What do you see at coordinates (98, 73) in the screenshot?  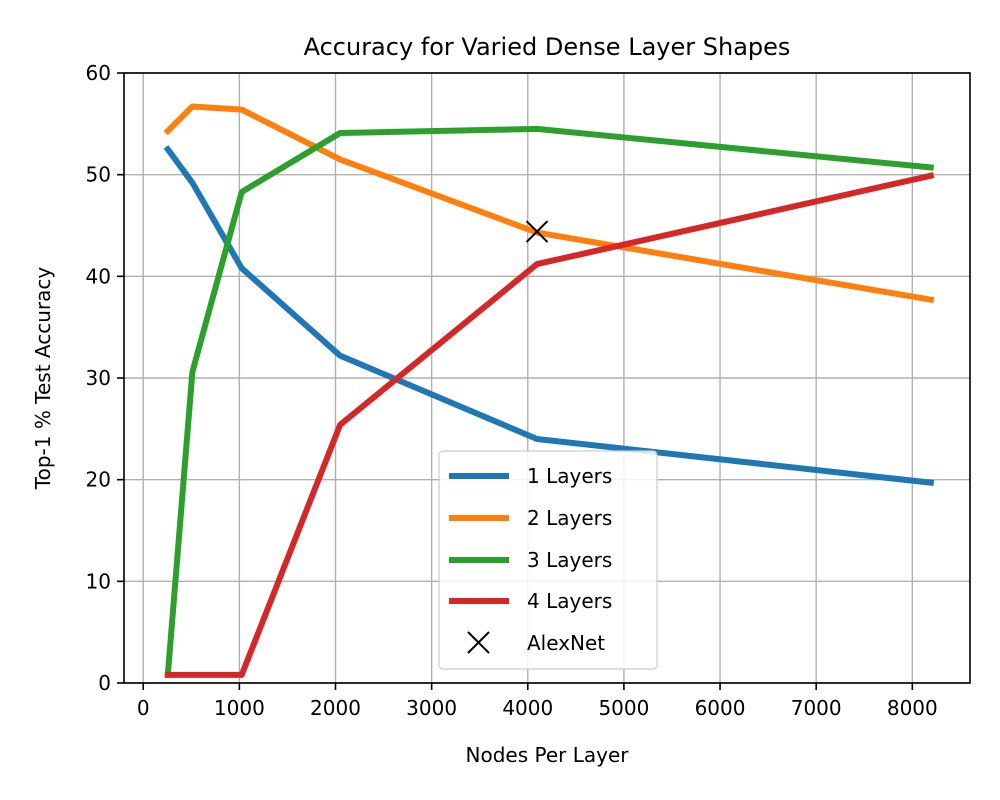 I see `y-tick-label: 60` at bounding box center [98, 73].